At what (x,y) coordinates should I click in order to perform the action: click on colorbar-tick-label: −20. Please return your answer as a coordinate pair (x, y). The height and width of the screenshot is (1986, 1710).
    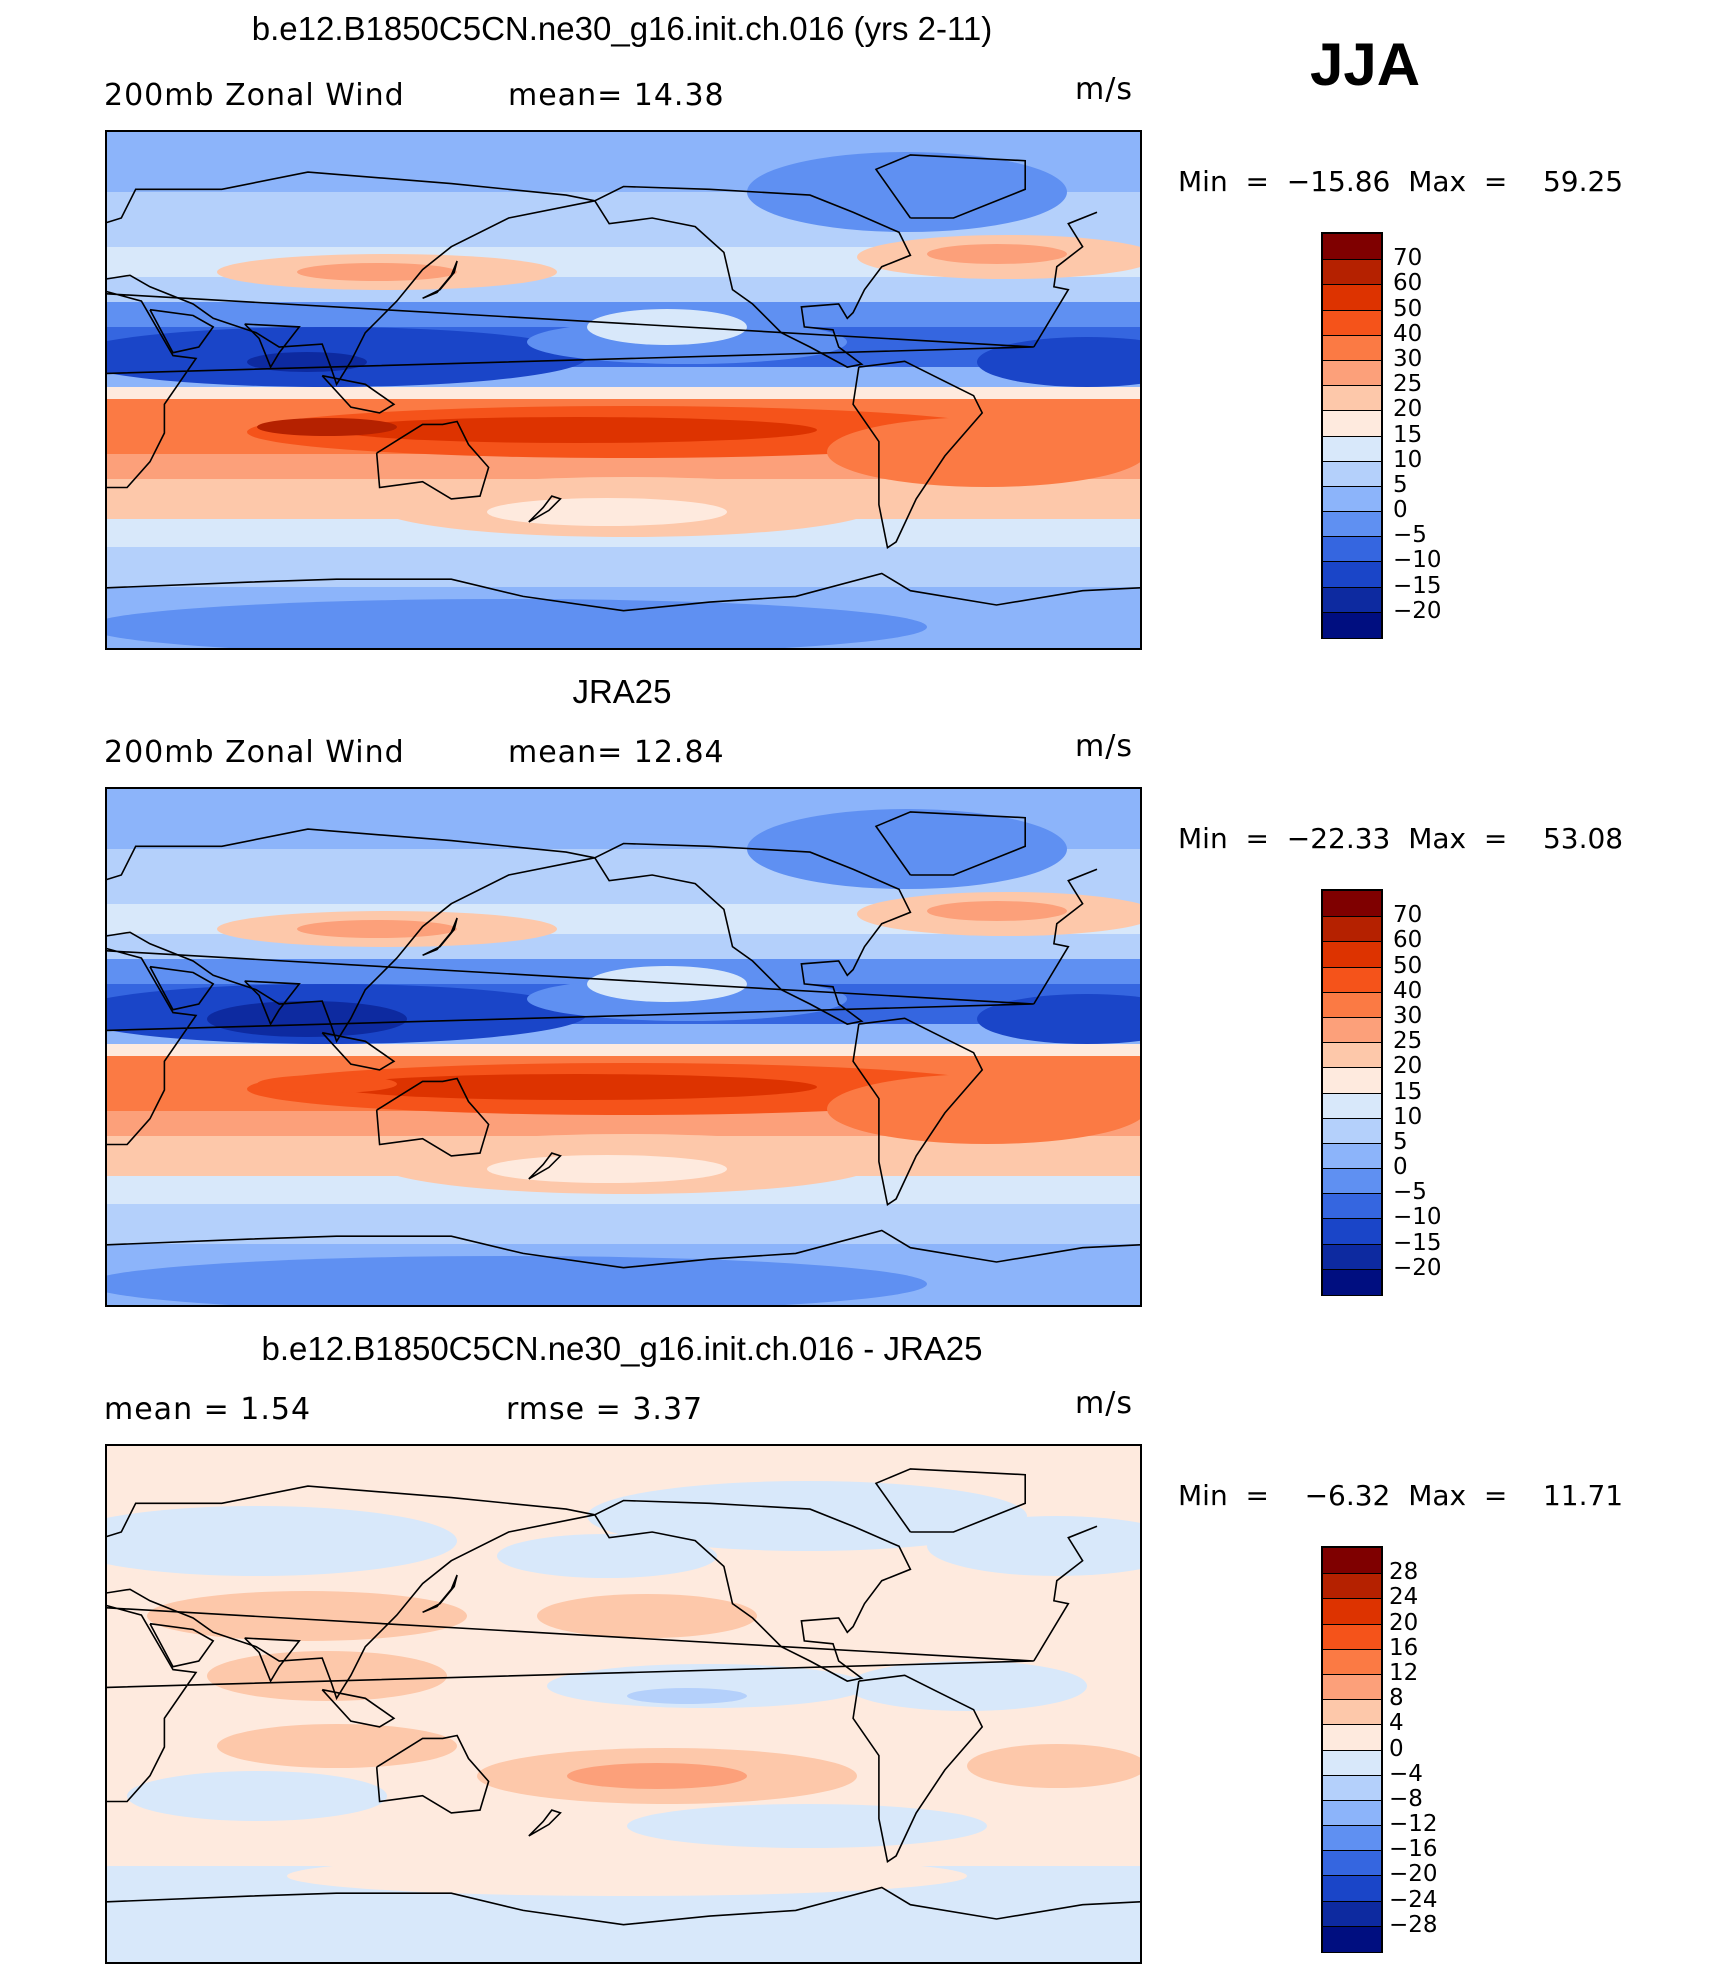
    Looking at the image, I should click on (1417, 610).